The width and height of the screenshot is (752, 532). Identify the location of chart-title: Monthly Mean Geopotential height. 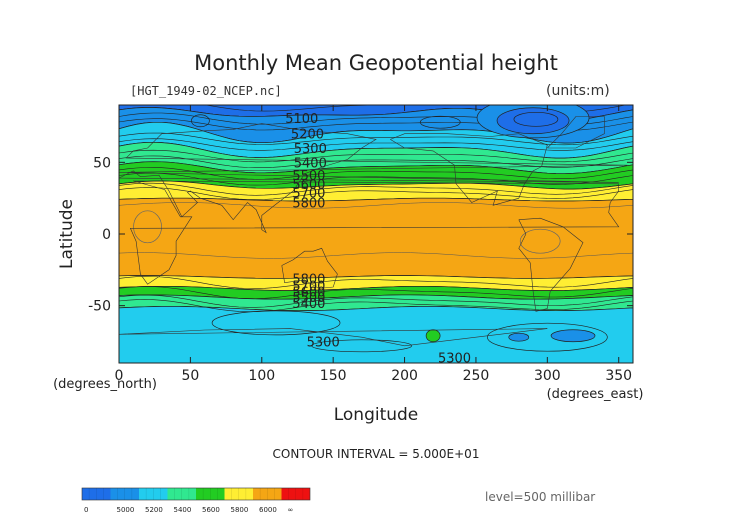
(376, 63).